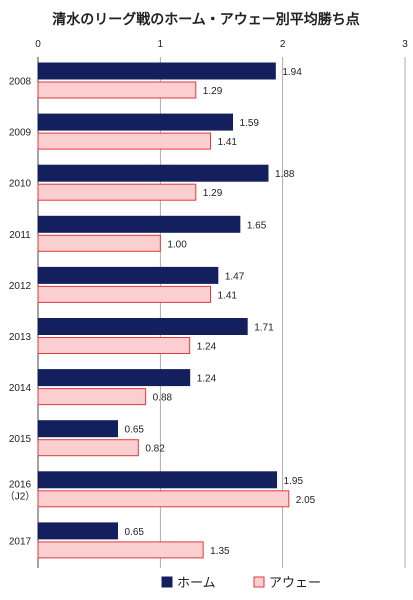 This screenshot has width=413, height=600. I want to click on category-label-2009: 2009, so click(20, 133).